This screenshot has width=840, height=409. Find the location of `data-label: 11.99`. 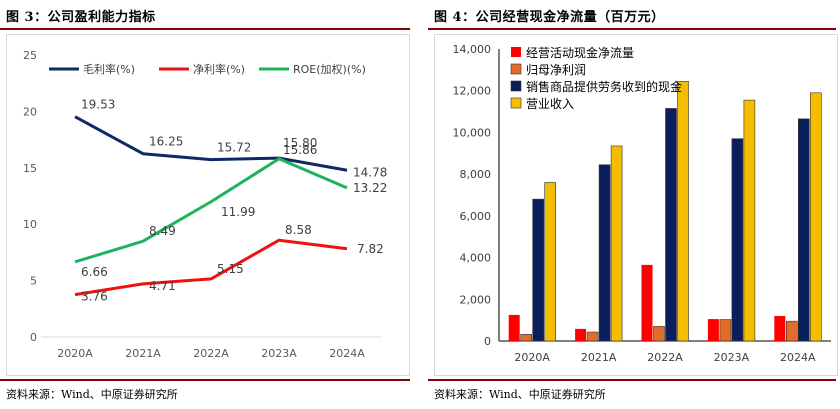

data-label: 11.99 is located at coordinates (238, 212).